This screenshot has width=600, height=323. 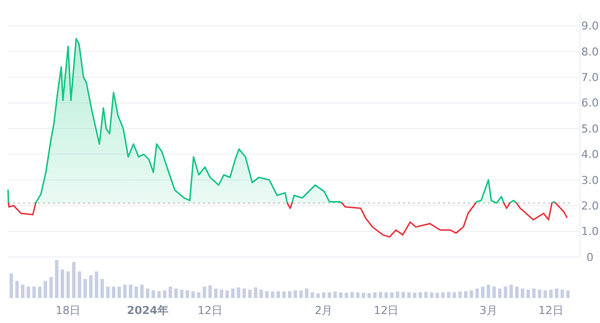 What do you see at coordinates (590, 155) in the screenshot?
I see `y-tick-label: 4.0` at bounding box center [590, 155].